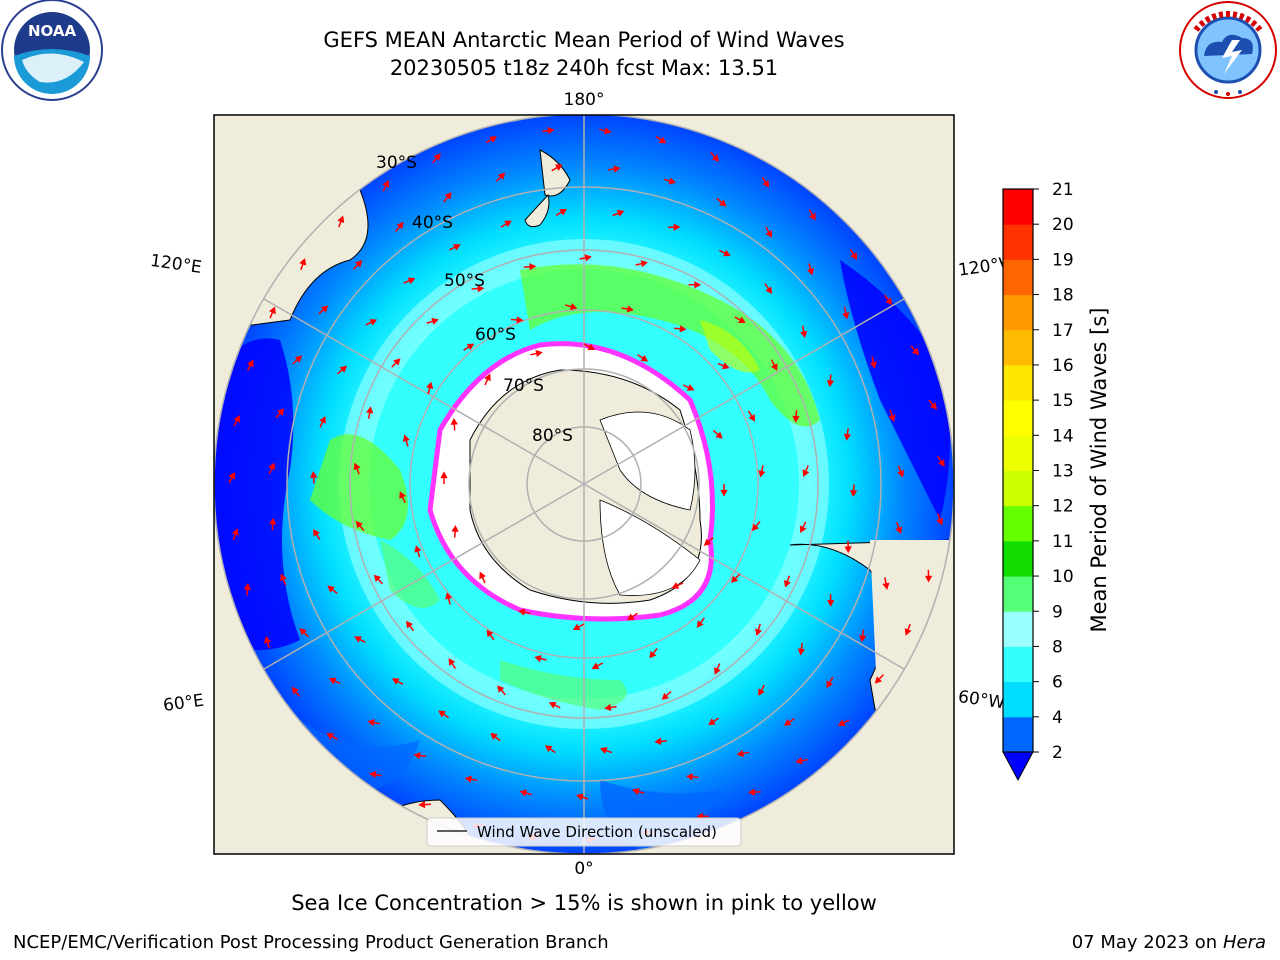 This screenshot has height=960, width=1280. Describe the element at coordinates (52, 50) in the screenshot. I see `noaa-logo-icon: NOAA` at that location.